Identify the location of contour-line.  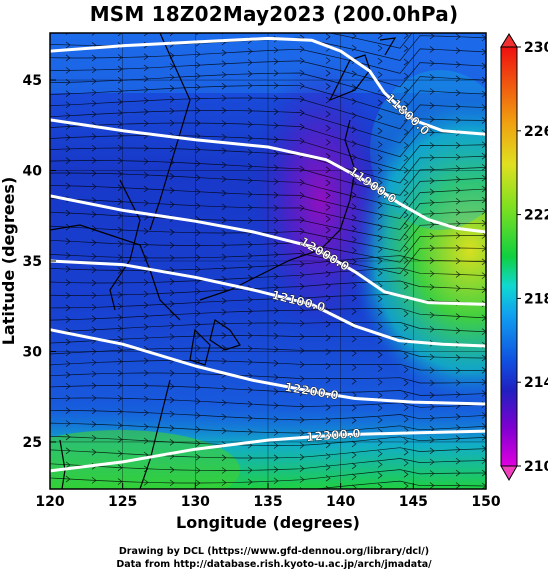
(268, 303).